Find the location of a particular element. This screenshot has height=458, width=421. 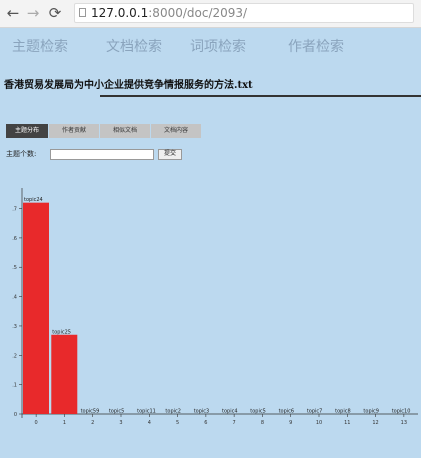

x-tick-label: 9 is located at coordinates (290, 423).